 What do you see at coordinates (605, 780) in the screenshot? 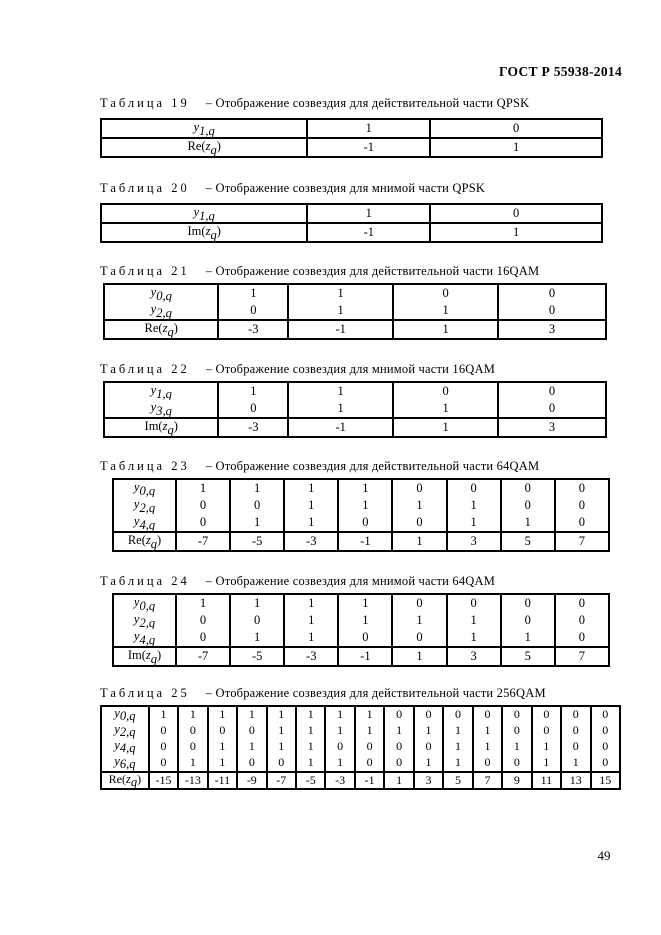
I see `result-cell: 15` at bounding box center [605, 780].